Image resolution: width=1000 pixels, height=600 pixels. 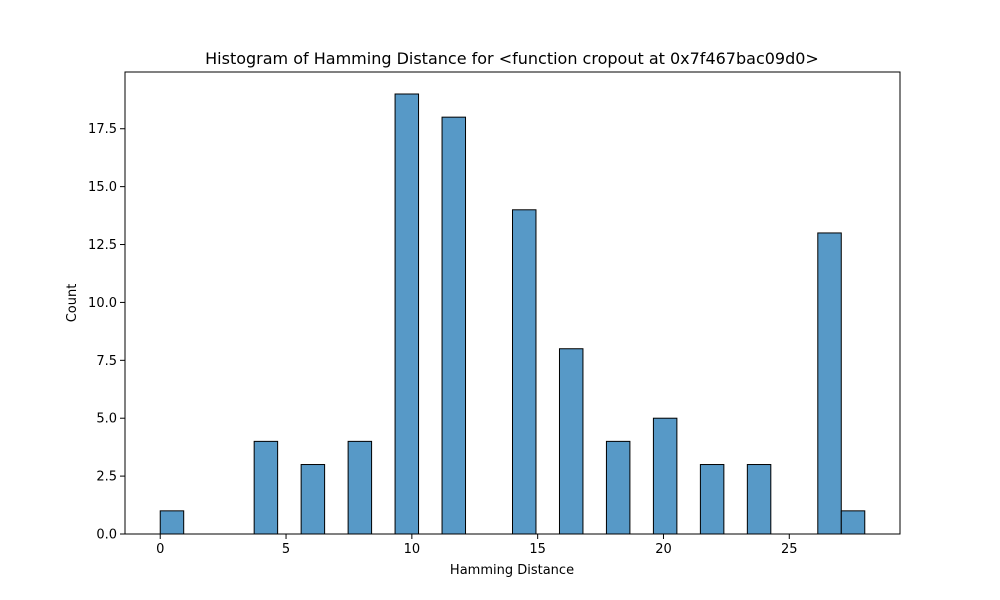 What do you see at coordinates (102, 245) in the screenshot?
I see `y-tick-label: 12.5` at bounding box center [102, 245].